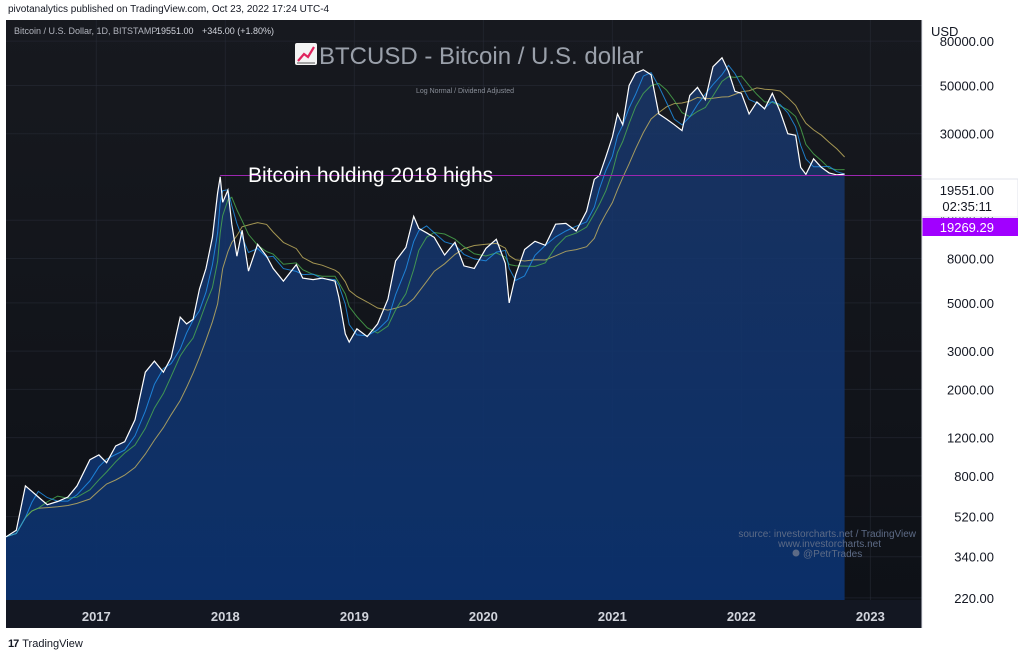  What do you see at coordinates (175, 31) in the screenshot?
I see `symbol-price-text: 19551.00` at bounding box center [175, 31].